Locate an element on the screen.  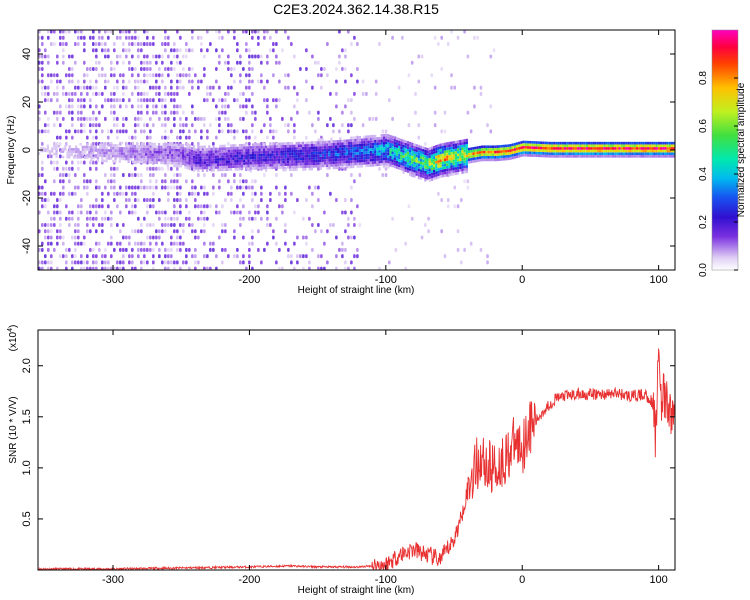
snr-x-tick-label: 0 is located at coordinates (522, 580).